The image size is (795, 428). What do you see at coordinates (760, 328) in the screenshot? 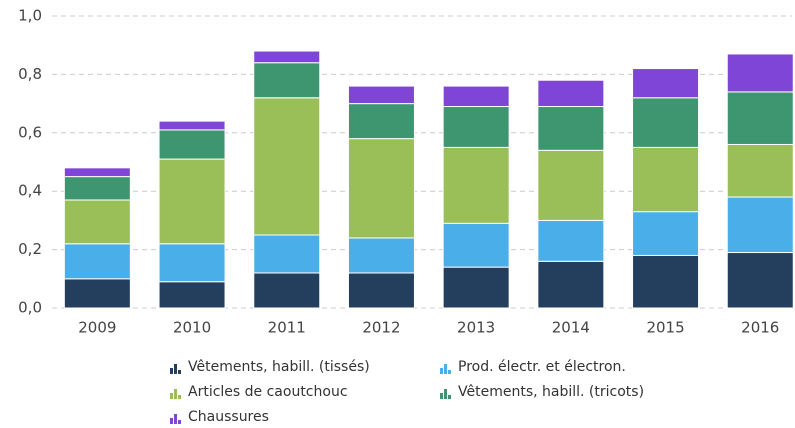
I see `x-tick-label: 2016` at bounding box center [760, 328].